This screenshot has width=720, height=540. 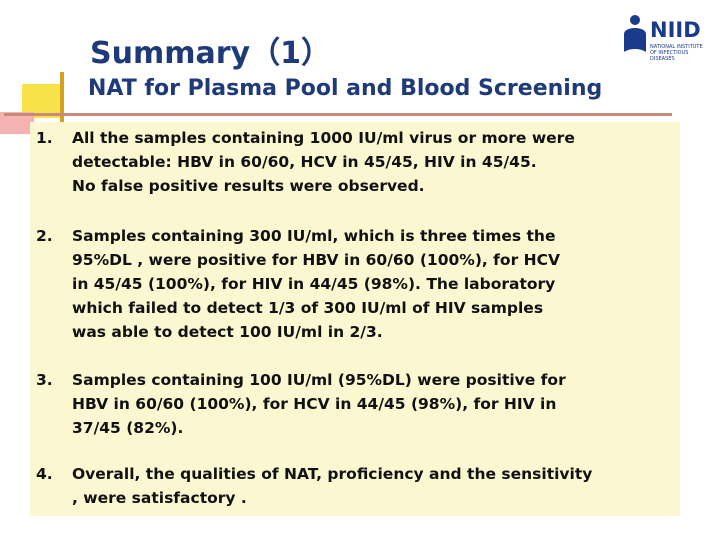 I want to click on decor-horizontal-rule, so click(x=338, y=114).